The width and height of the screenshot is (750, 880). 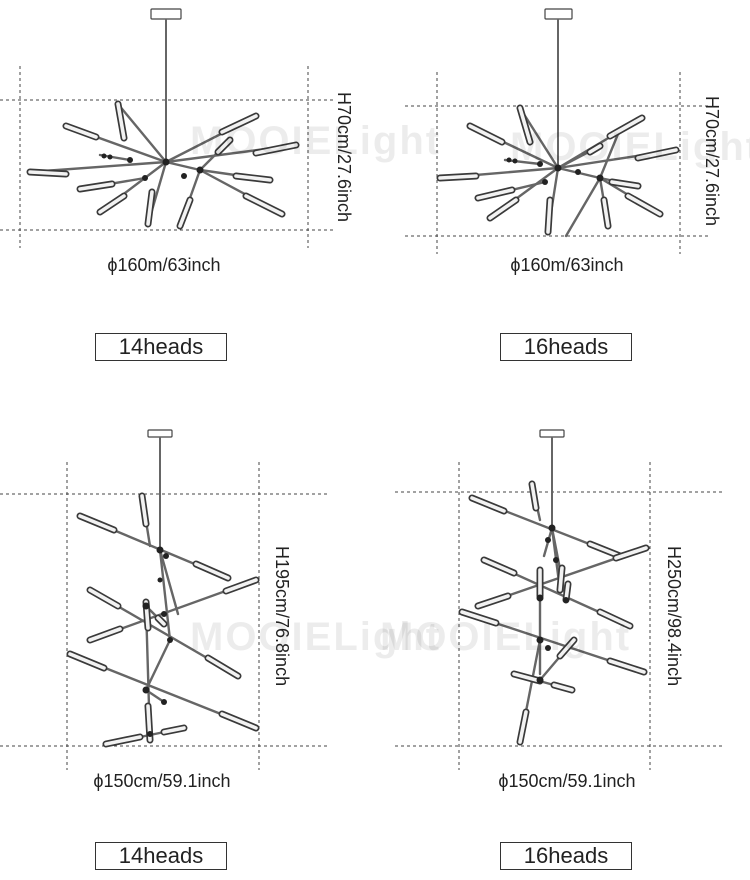 What do you see at coordinates (630, 147) in the screenshot?
I see `watermark-2: MOOIELight` at bounding box center [630, 147].